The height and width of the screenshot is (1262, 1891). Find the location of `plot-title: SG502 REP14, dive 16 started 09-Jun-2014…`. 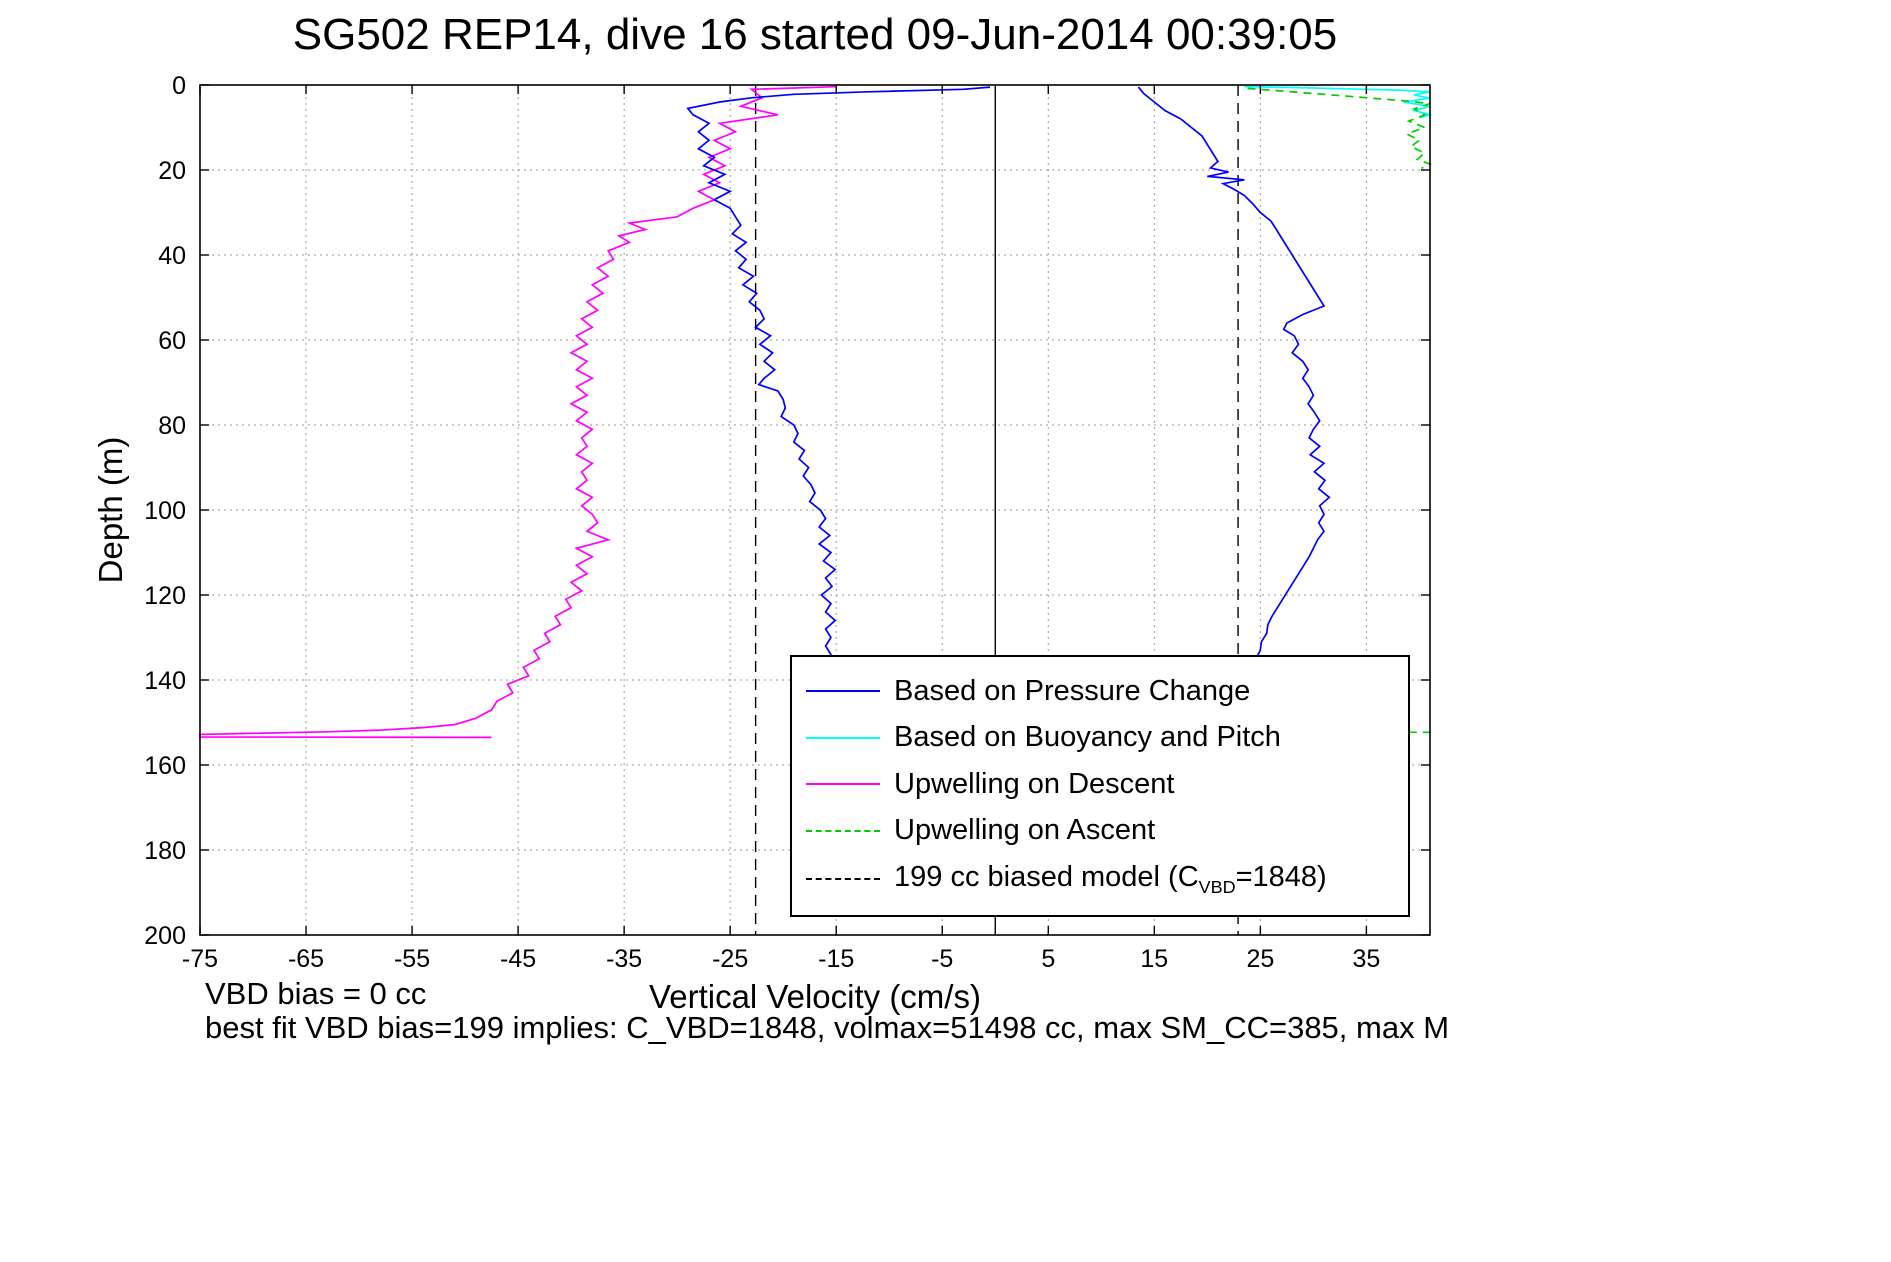

plot-title: SG502 REP14, dive 16 started 09-Jun-2014… is located at coordinates (815, 34).